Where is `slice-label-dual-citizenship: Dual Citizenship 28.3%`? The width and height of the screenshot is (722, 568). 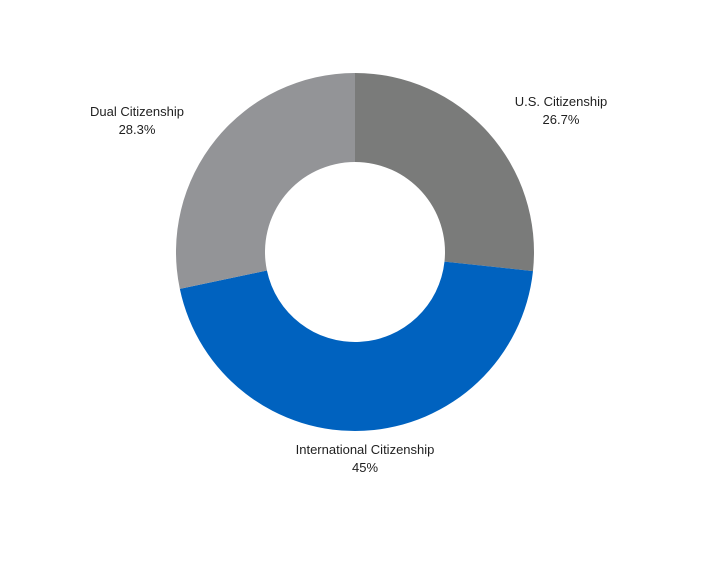 slice-label-dual-citizenship: Dual Citizenship 28.3% is located at coordinates (137, 121).